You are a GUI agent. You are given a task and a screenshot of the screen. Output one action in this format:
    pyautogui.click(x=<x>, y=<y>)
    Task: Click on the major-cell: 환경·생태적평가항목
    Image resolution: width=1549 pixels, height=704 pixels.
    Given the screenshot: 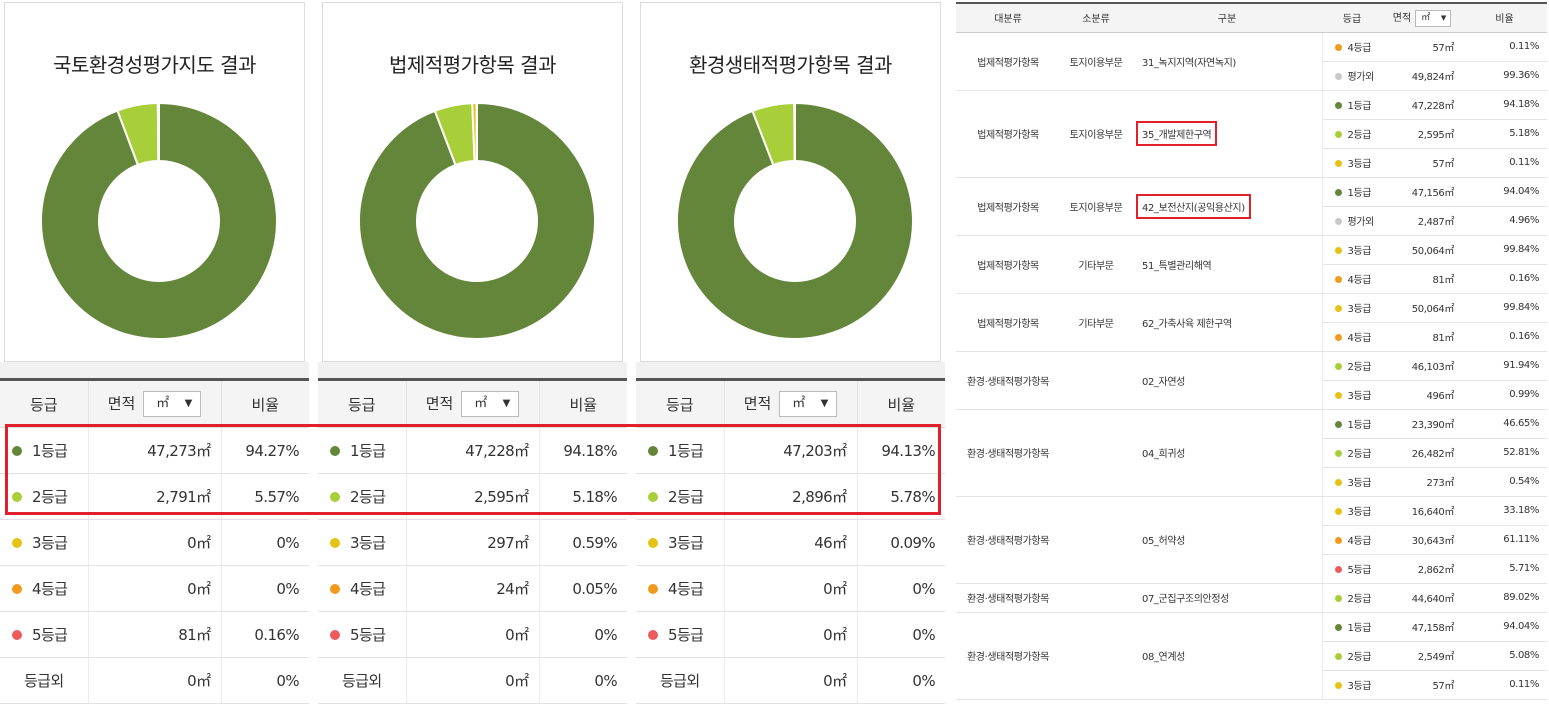 What is the action you would take?
    pyautogui.click(x=1008, y=598)
    